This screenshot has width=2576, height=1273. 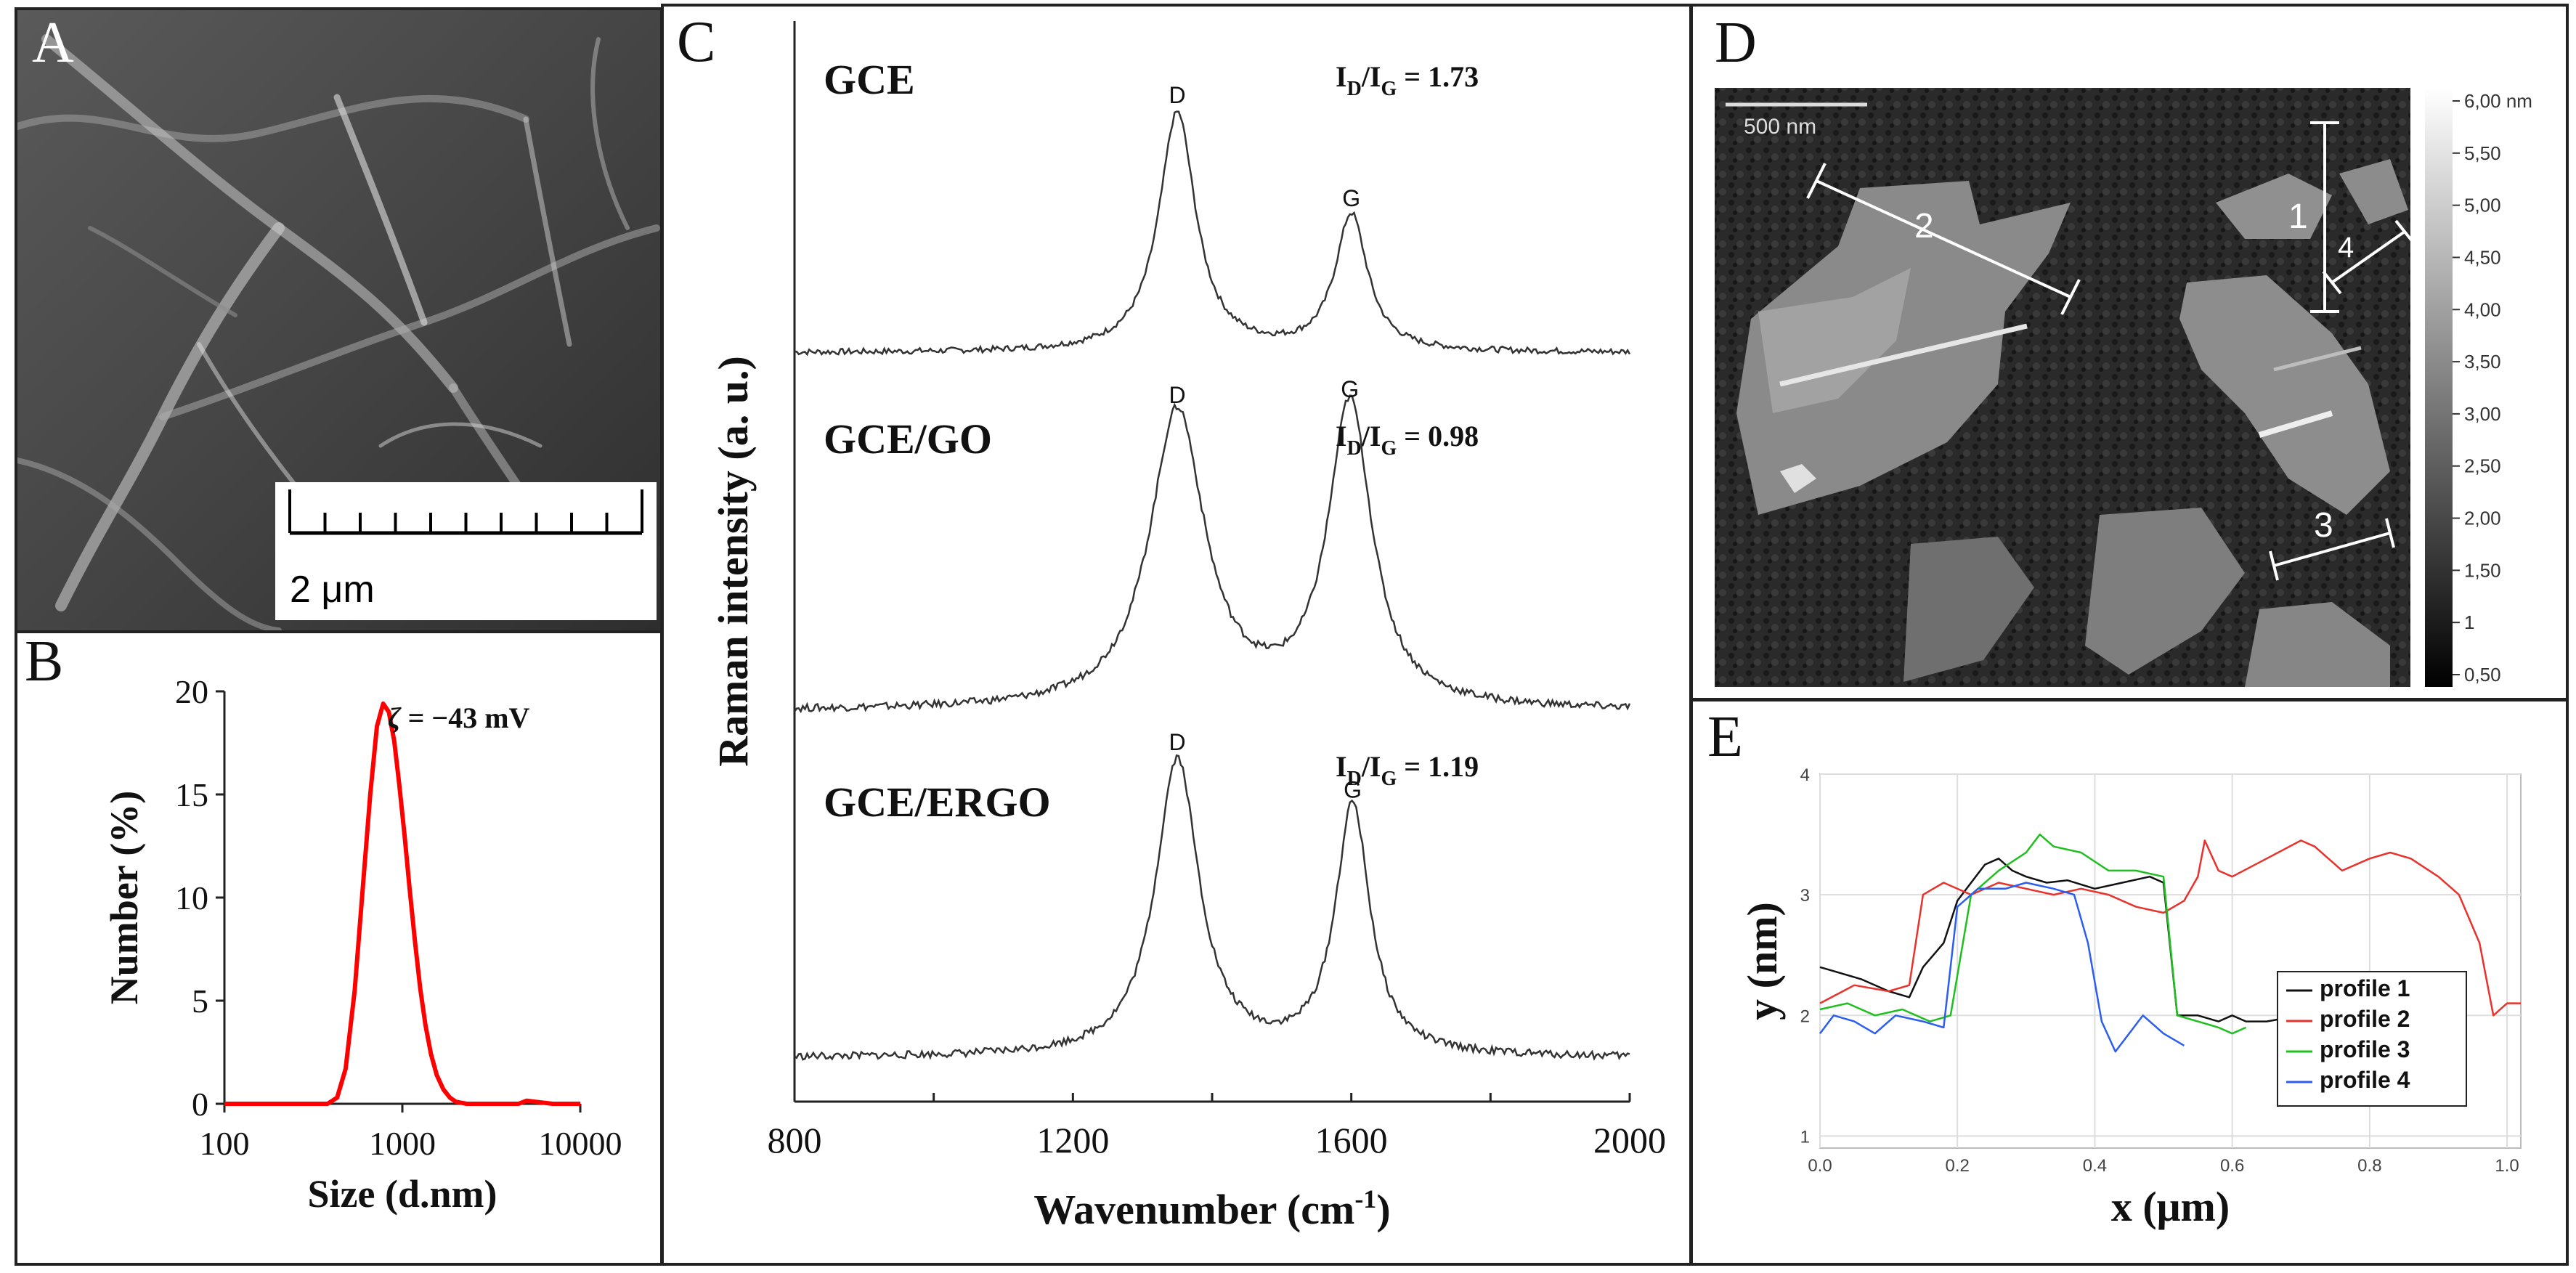 I want to click on y-axis-title: Raman intensity (a. u.), so click(x=733, y=561).